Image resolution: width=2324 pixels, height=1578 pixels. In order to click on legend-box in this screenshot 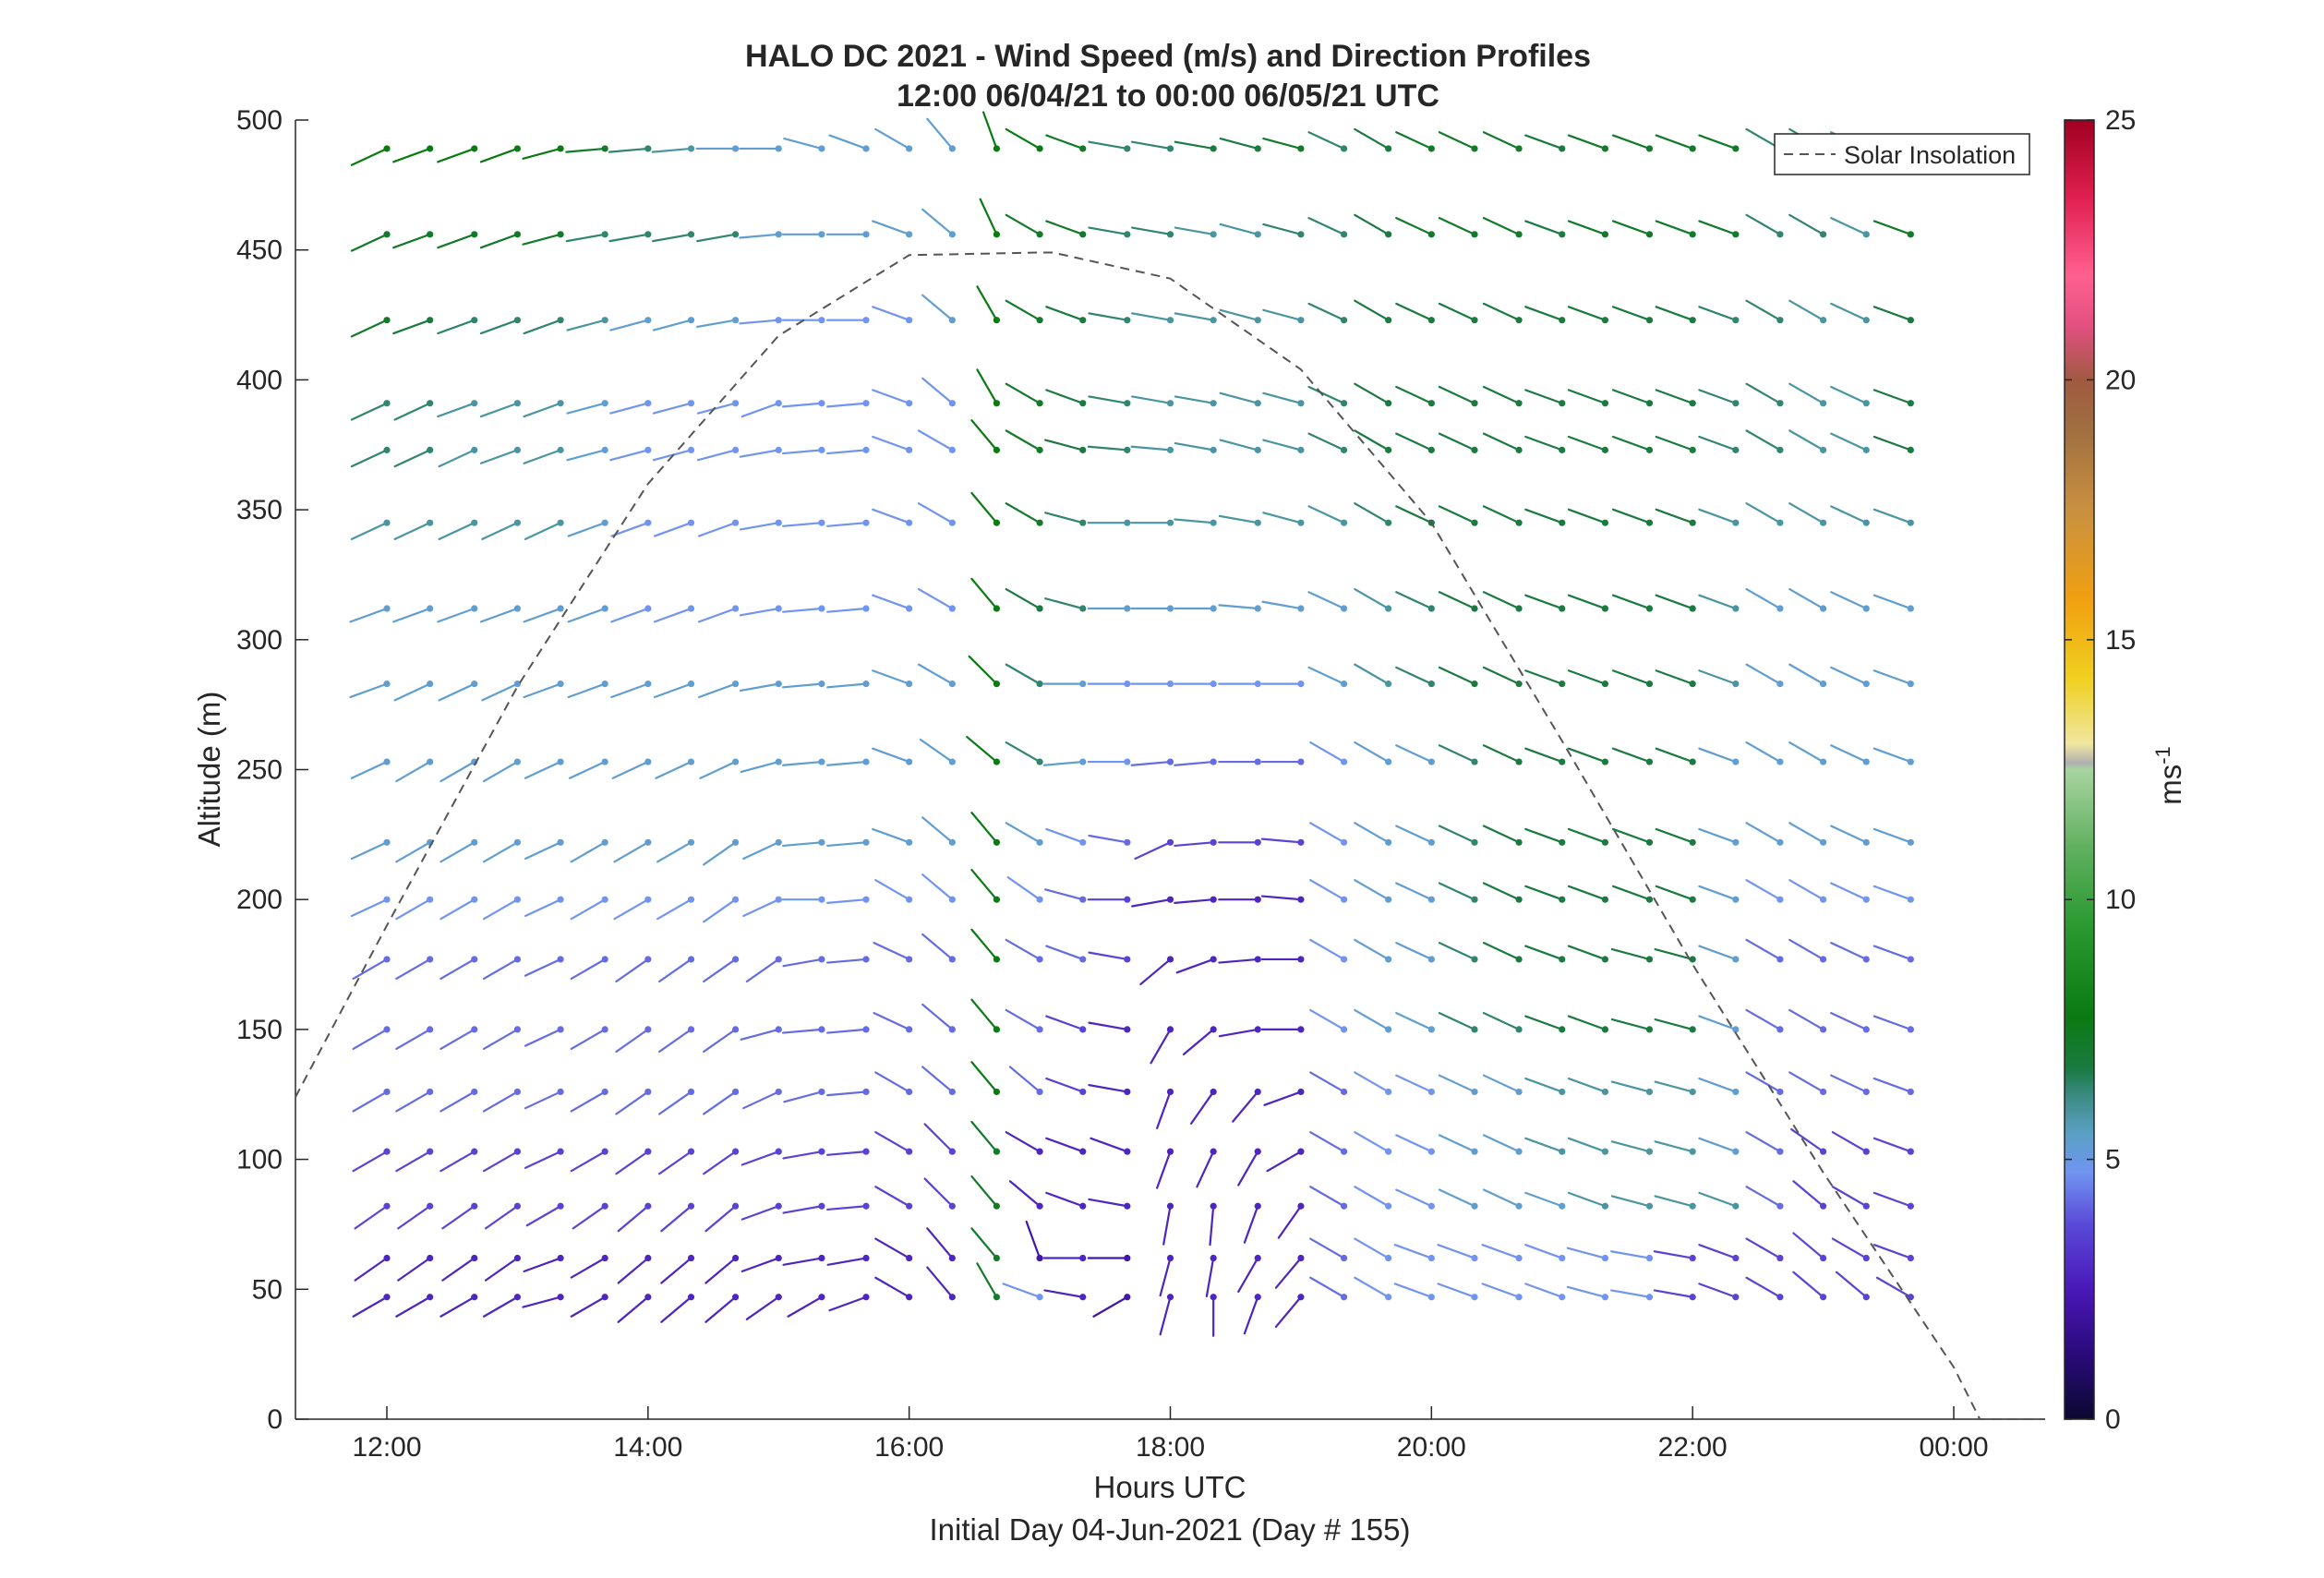, I will do `click(1902, 154)`.